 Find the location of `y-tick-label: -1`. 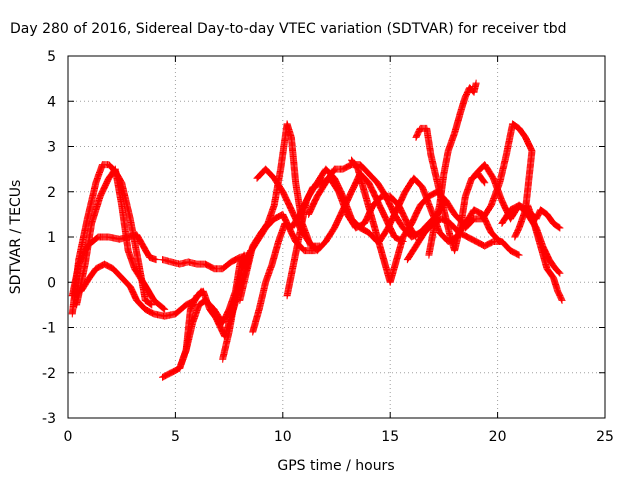

y-tick-label: -1 is located at coordinates (49, 329).